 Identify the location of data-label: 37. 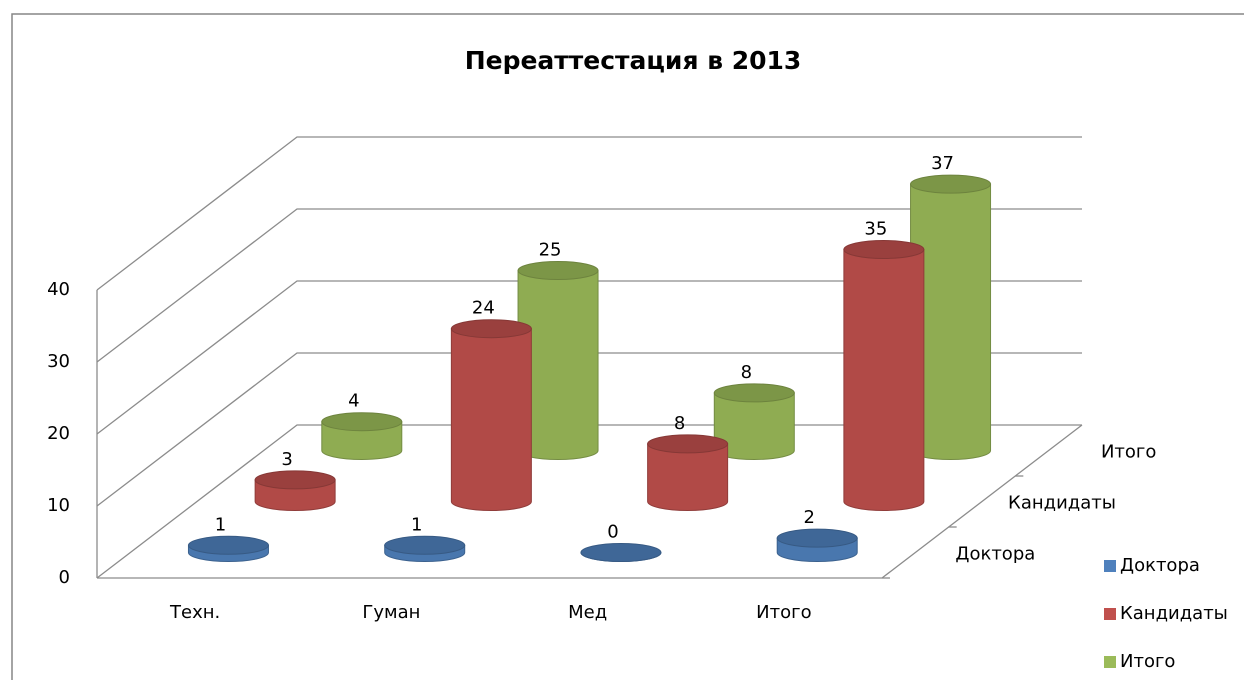
(942, 163).